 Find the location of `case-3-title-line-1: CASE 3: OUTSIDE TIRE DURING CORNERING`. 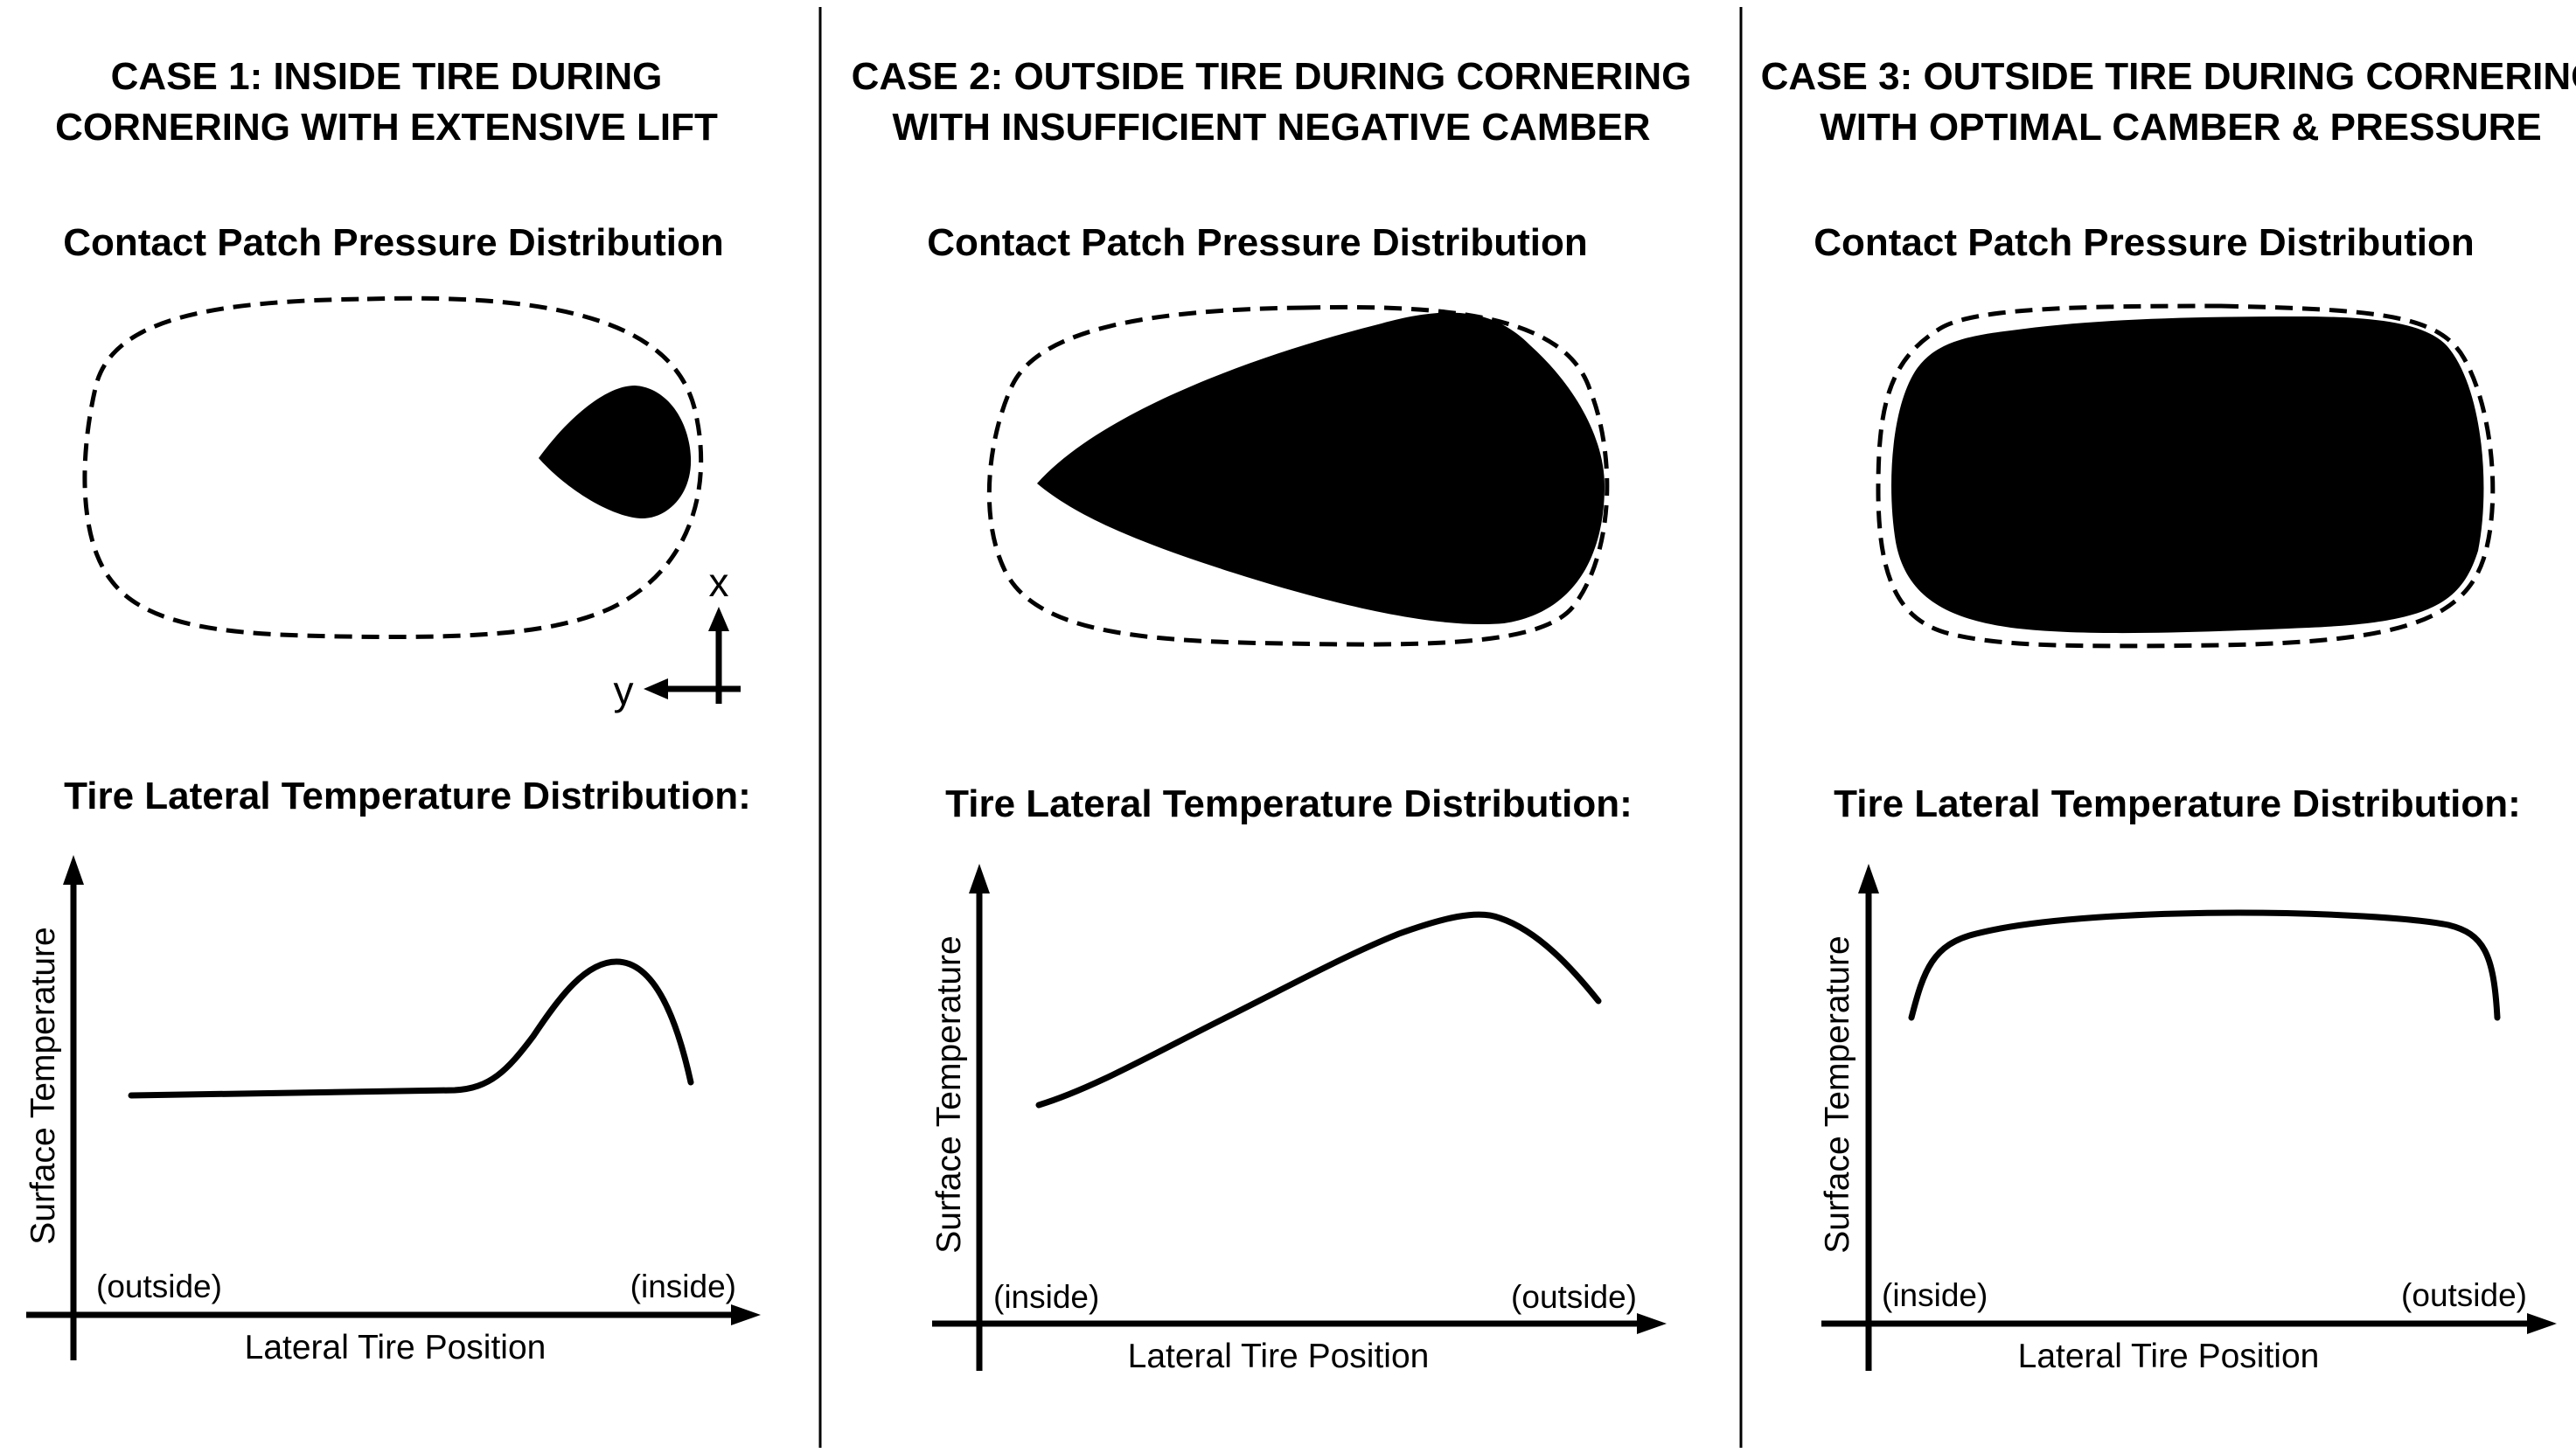

case-3-title-line-1: CASE 3: OUTSIDE TIRE DURING CORNERING is located at coordinates (2168, 76).